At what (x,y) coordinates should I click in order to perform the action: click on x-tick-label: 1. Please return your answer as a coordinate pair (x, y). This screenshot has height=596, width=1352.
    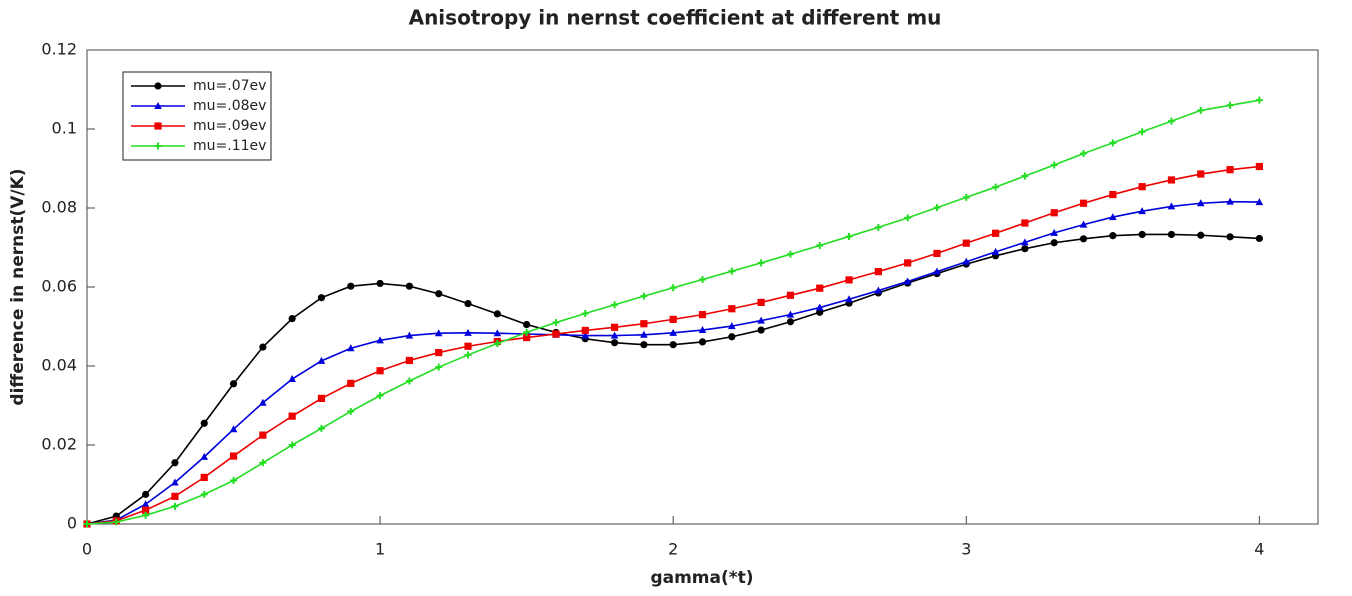
    Looking at the image, I should click on (380, 549).